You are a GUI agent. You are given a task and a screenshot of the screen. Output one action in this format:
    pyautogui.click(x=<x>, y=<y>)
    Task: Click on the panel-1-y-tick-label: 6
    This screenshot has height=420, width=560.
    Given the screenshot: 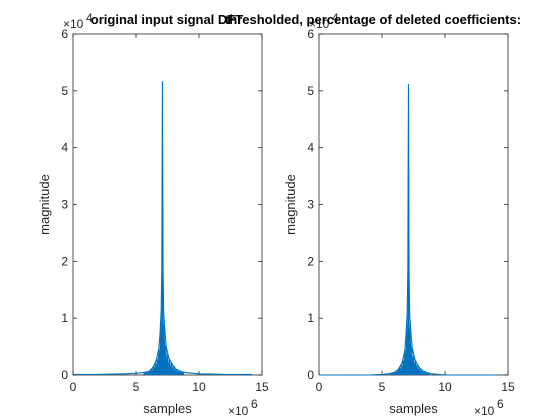 What is the action you would take?
    pyautogui.click(x=64, y=34)
    